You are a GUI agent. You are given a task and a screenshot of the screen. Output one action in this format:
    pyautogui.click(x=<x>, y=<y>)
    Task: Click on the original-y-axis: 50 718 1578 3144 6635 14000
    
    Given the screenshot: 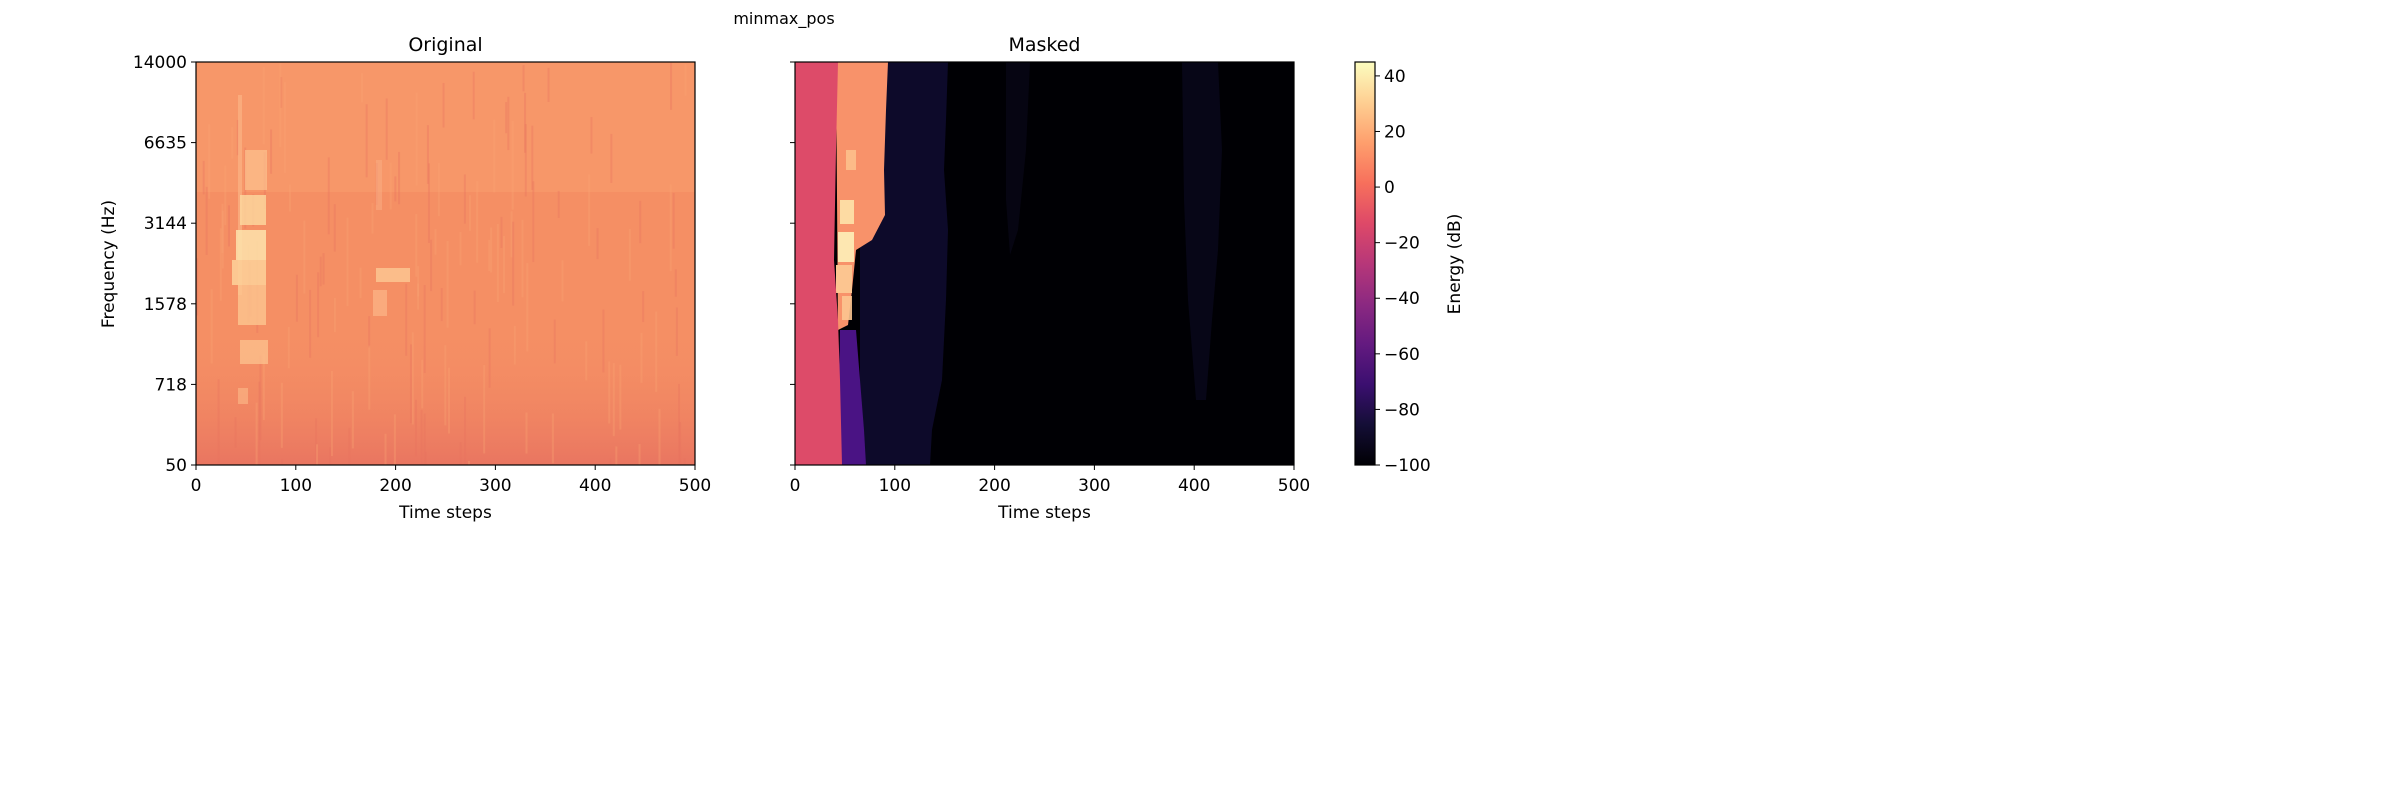 What is the action you would take?
    pyautogui.click(x=164, y=264)
    